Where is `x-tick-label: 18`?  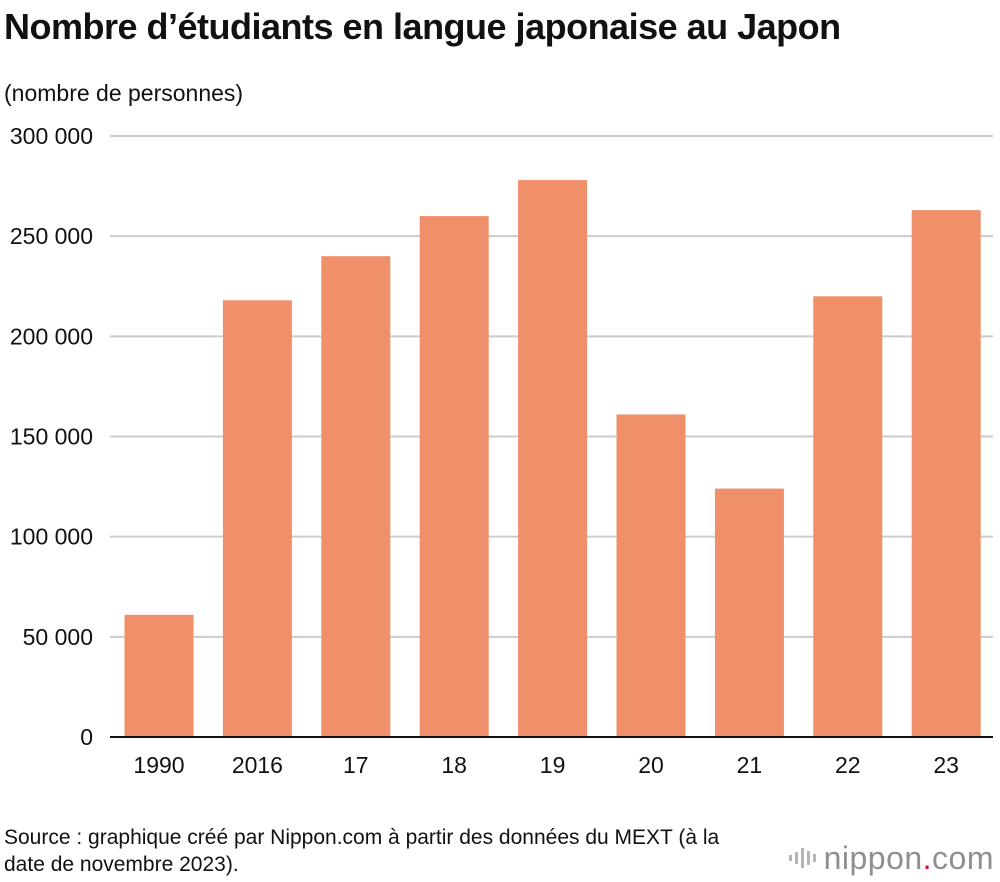 x-tick-label: 18 is located at coordinates (454, 765).